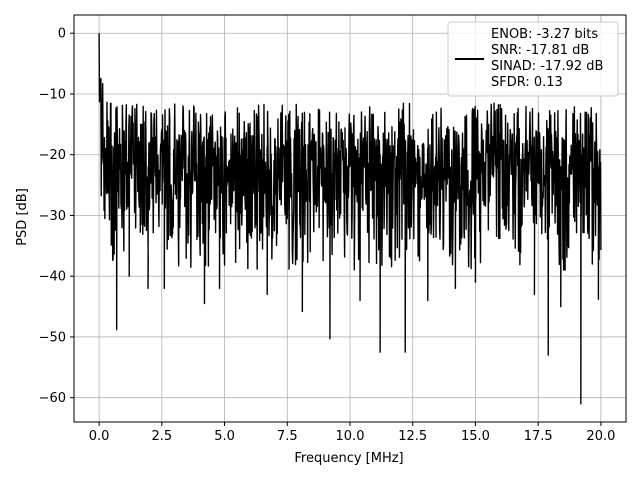  I want to click on y-tick-label: −20, so click(52, 155).